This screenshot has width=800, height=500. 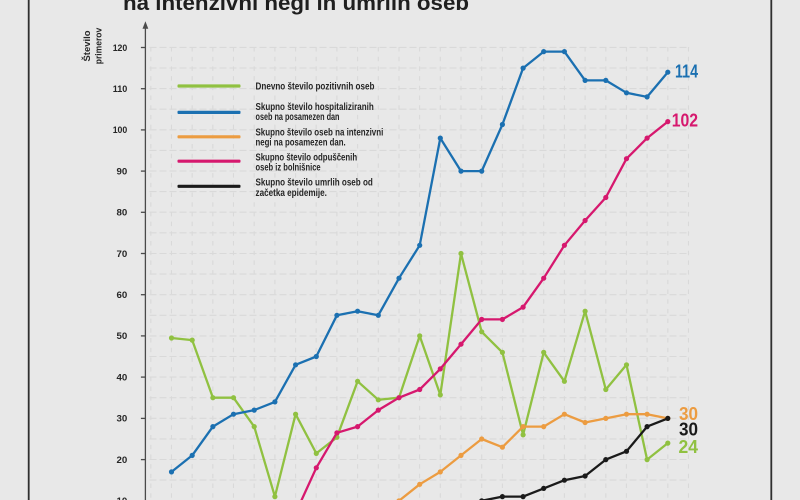 What do you see at coordinates (314, 183) in the screenshot?
I see `svg-text: Skupno število umrlih oseb od` at bounding box center [314, 183].